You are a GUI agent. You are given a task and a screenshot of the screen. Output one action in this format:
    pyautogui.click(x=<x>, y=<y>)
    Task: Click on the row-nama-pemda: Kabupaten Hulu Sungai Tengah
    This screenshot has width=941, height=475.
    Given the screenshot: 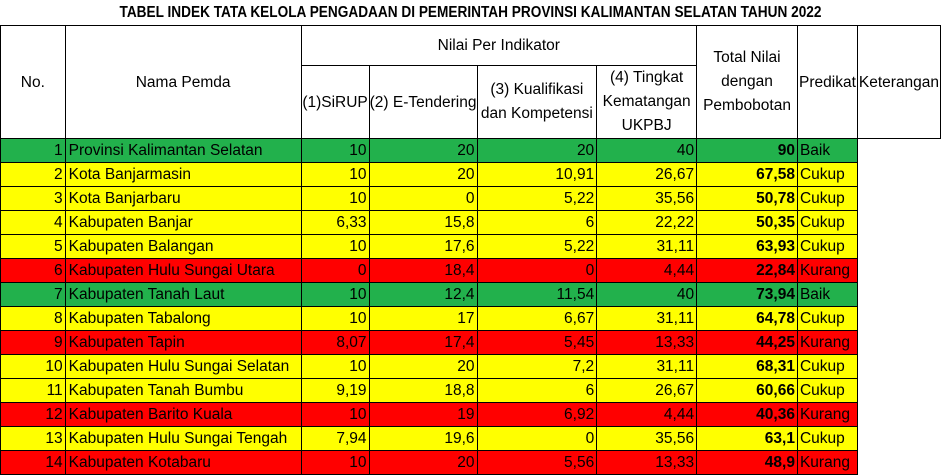 What is the action you would take?
    pyautogui.click(x=183, y=438)
    